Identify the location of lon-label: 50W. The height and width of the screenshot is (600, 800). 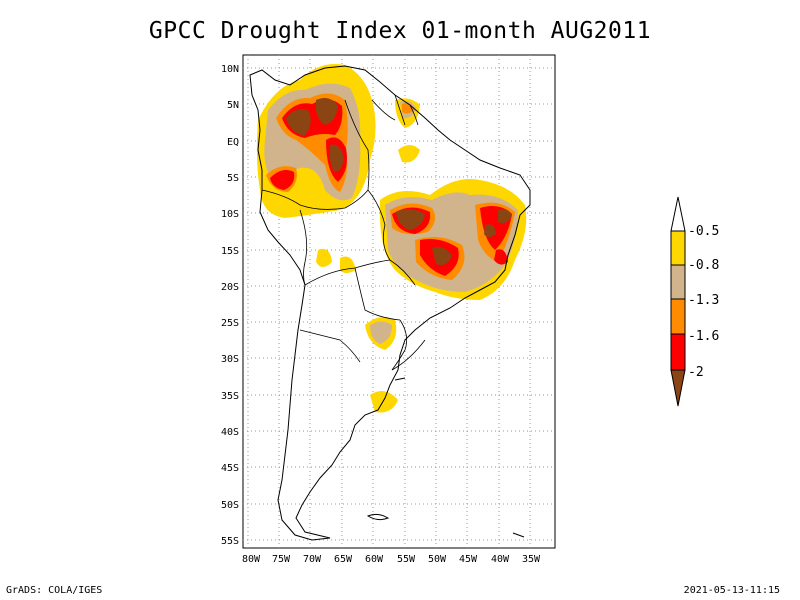
(437, 559).